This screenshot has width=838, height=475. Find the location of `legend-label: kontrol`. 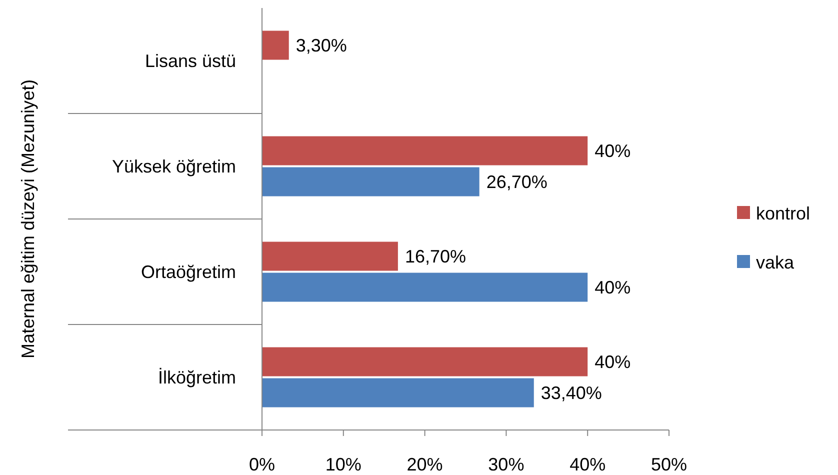

legend-label: kontrol is located at coordinates (783, 213).